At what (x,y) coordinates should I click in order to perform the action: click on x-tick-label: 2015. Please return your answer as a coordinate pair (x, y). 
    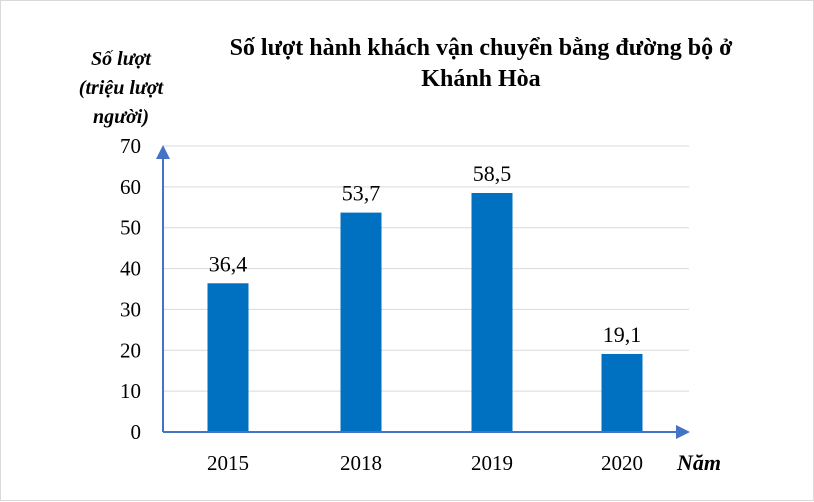
    Looking at the image, I should click on (228, 463).